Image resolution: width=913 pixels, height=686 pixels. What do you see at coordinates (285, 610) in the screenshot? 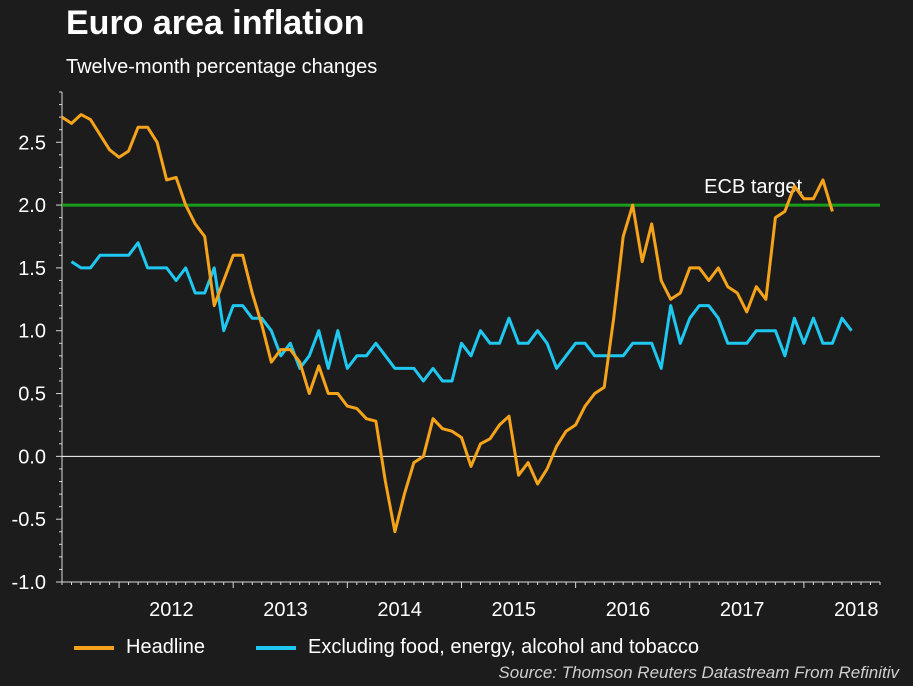
I see `x-tick-label: 2013` at bounding box center [285, 610].